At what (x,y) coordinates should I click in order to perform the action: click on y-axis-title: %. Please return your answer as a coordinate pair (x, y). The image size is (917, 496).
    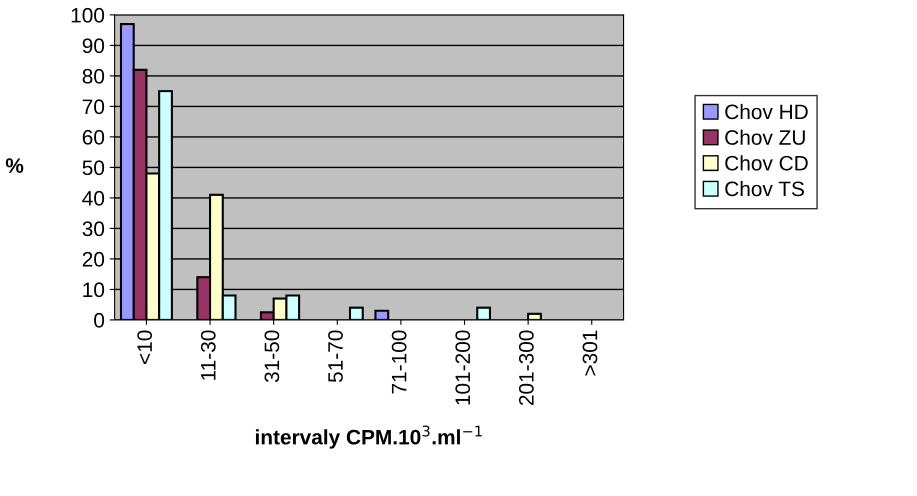
    Looking at the image, I should click on (15, 165).